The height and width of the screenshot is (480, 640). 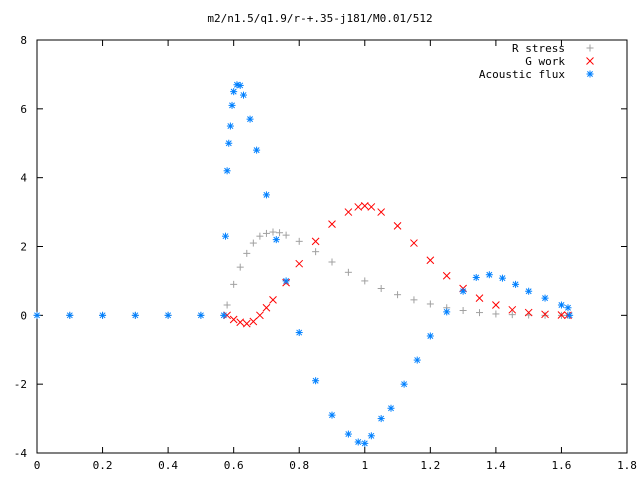 I want to click on x-tick-label: 1.4, so click(x=496, y=465).